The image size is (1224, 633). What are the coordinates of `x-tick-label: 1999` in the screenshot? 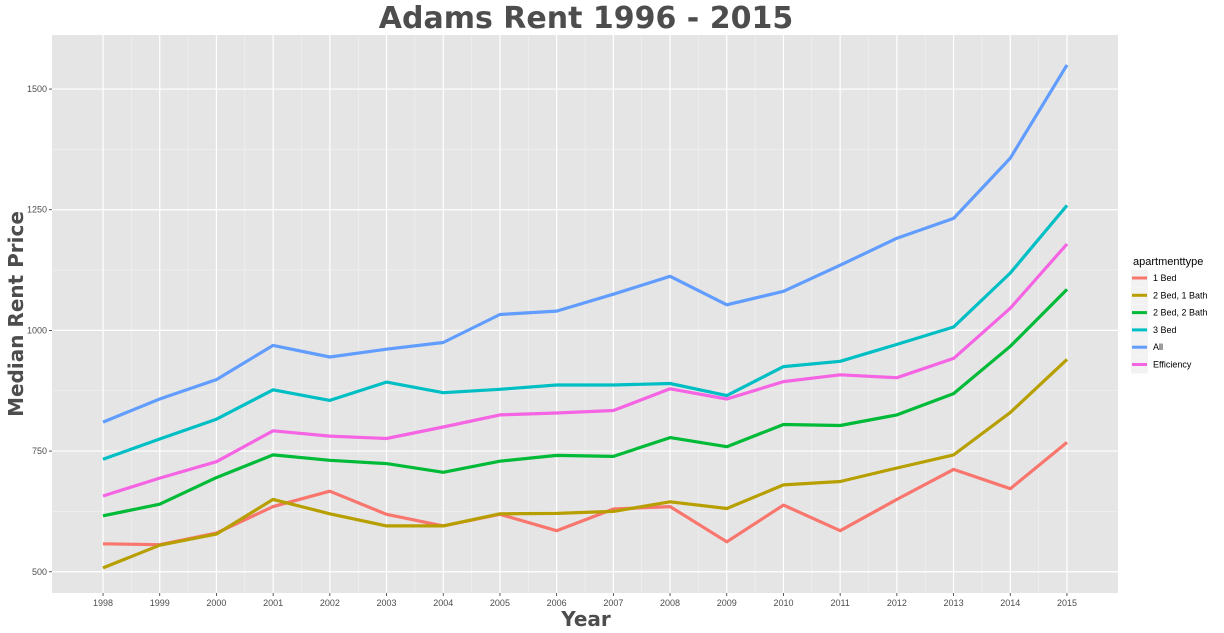 It's located at (160, 603).